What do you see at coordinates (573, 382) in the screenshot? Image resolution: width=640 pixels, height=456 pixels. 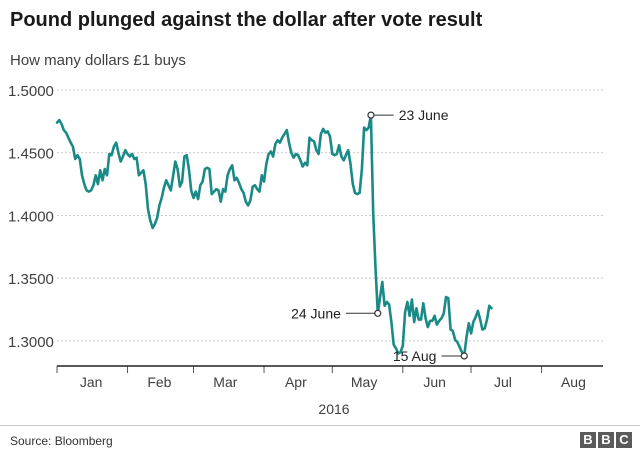 I see `x-tick-label: Aug` at bounding box center [573, 382].